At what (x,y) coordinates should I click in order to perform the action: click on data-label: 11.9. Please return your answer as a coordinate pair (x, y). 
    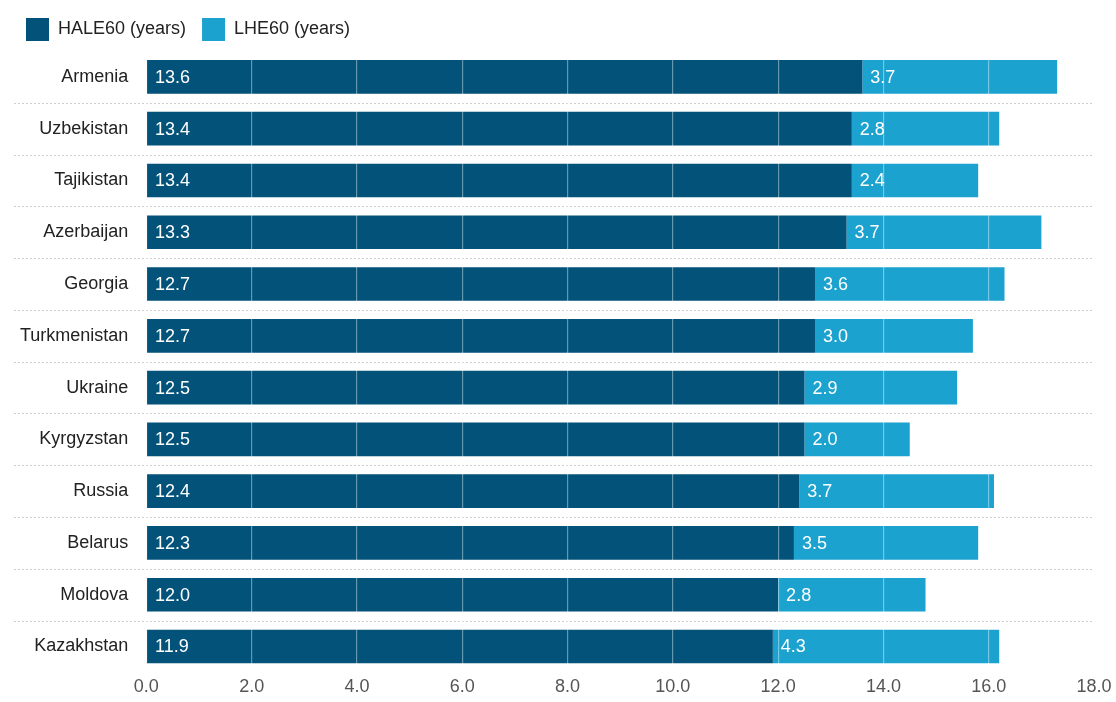
    Looking at the image, I should click on (171, 646).